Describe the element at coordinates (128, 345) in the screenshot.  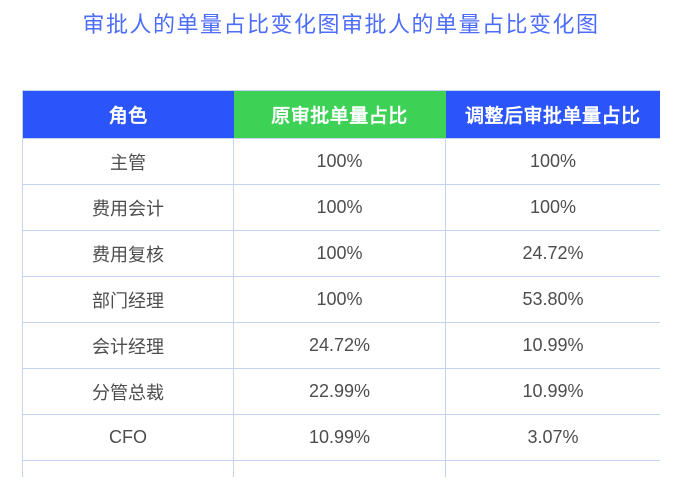
I see `role-cell: 会计经理` at that location.